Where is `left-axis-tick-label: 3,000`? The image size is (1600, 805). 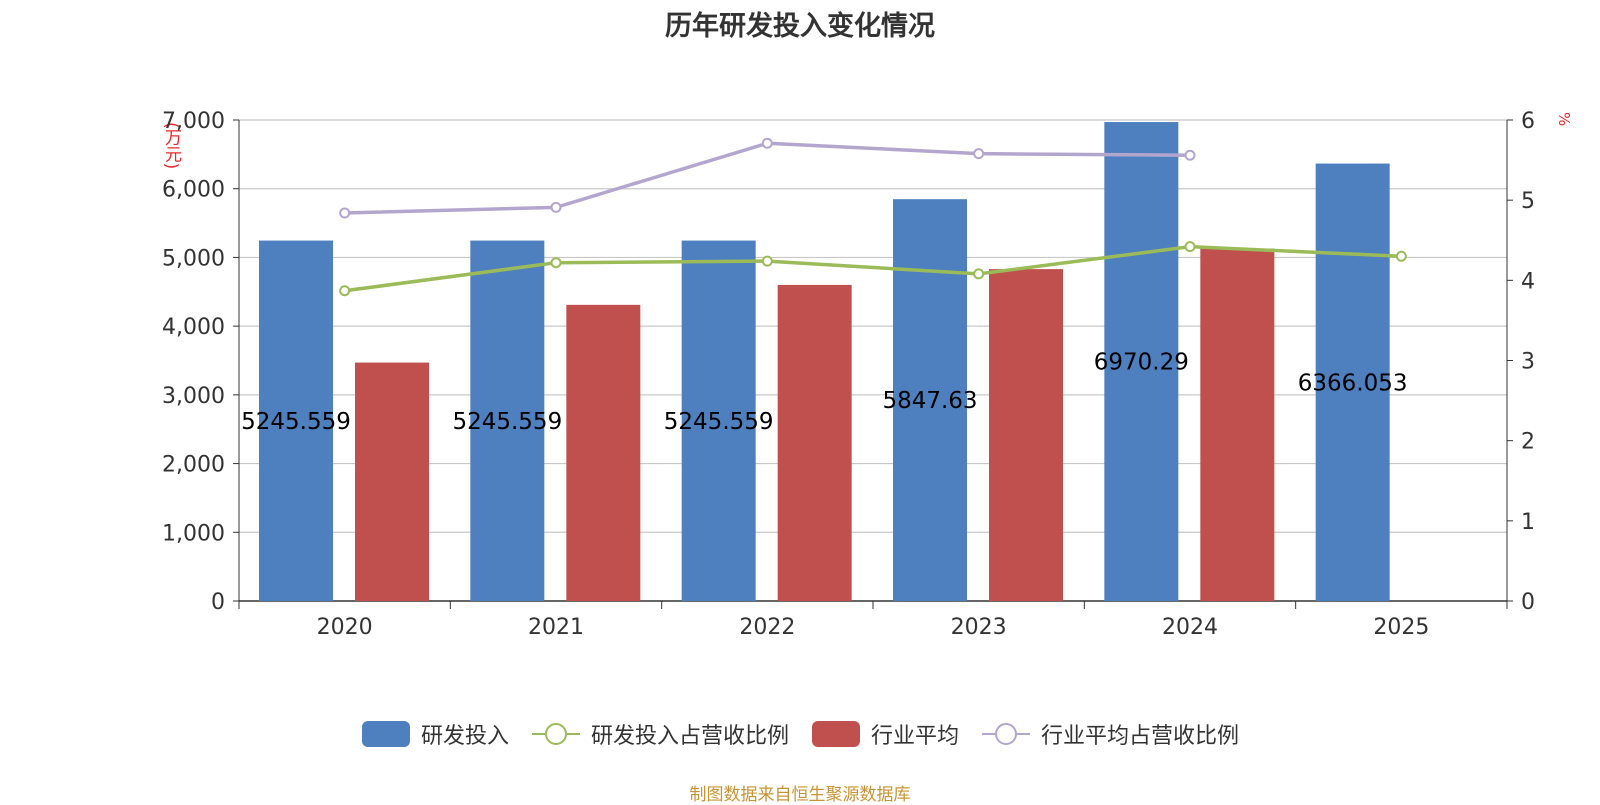
left-axis-tick-label: 3,000 is located at coordinates (193, 396).